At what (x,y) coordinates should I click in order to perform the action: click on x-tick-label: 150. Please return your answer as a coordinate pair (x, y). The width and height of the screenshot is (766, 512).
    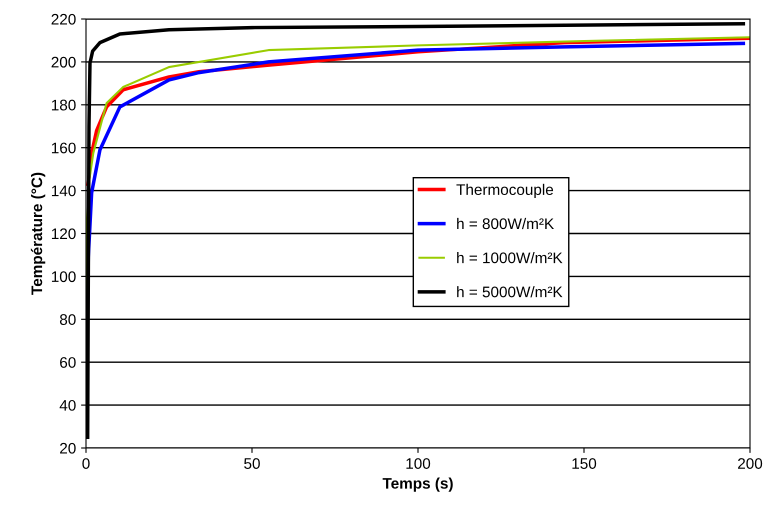
    Looking at the image, I should click on (584, 463).